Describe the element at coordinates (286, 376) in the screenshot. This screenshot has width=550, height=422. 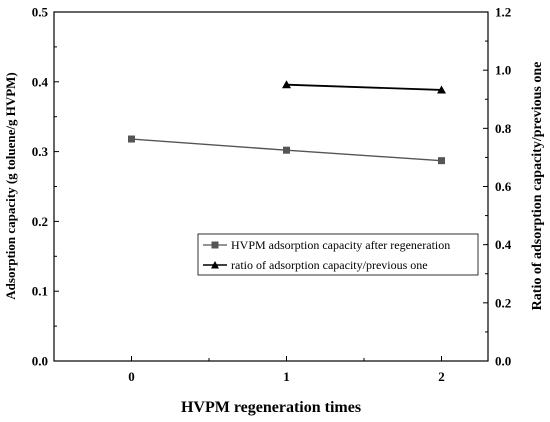
I see `x-tick-label: 1` at that location.